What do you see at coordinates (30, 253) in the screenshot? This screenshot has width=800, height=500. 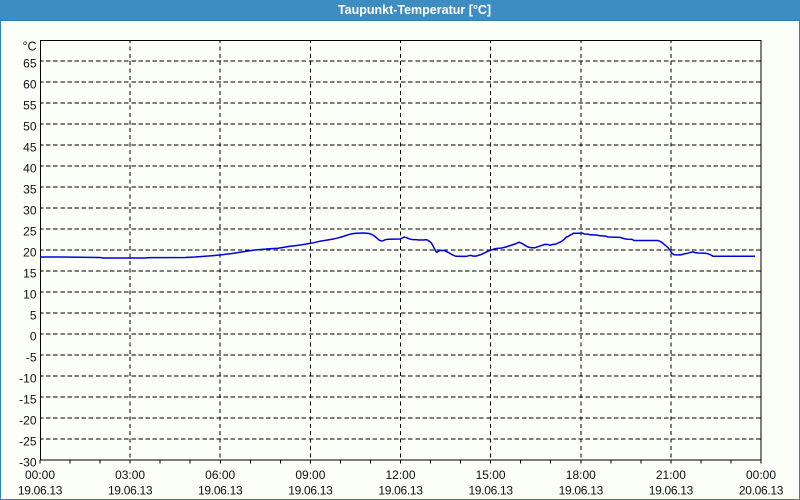 I see `svg-text: 20` at bounding box center [30, 253].